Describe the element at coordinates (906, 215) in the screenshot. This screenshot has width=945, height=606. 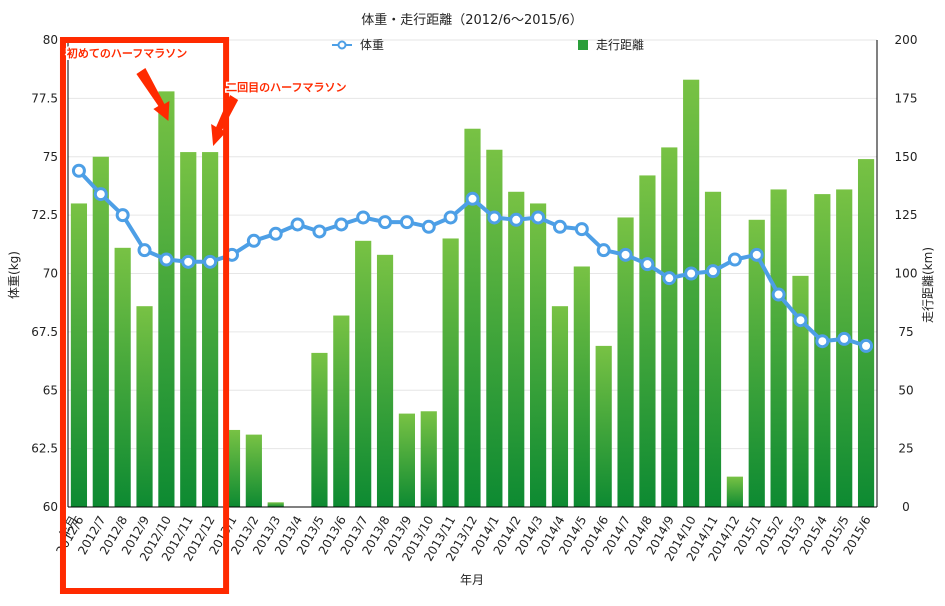
I see `right-tick-label: 125` at that location.